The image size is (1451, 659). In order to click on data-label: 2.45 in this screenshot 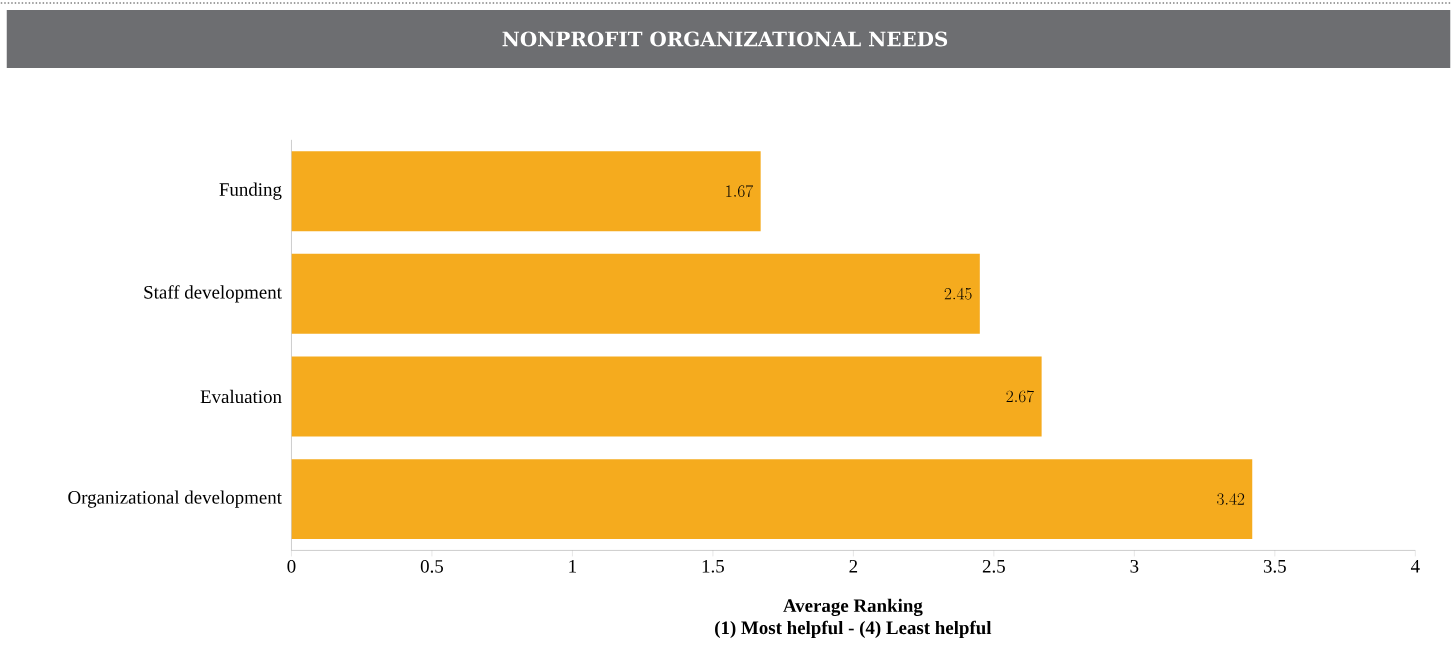, I will do `click(958, 293)`.